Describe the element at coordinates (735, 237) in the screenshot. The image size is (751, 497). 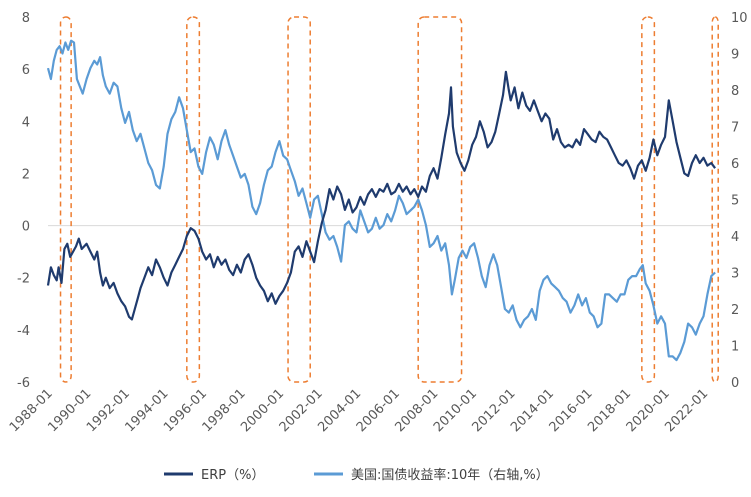
I see `right-tick-label: 4` at that location.